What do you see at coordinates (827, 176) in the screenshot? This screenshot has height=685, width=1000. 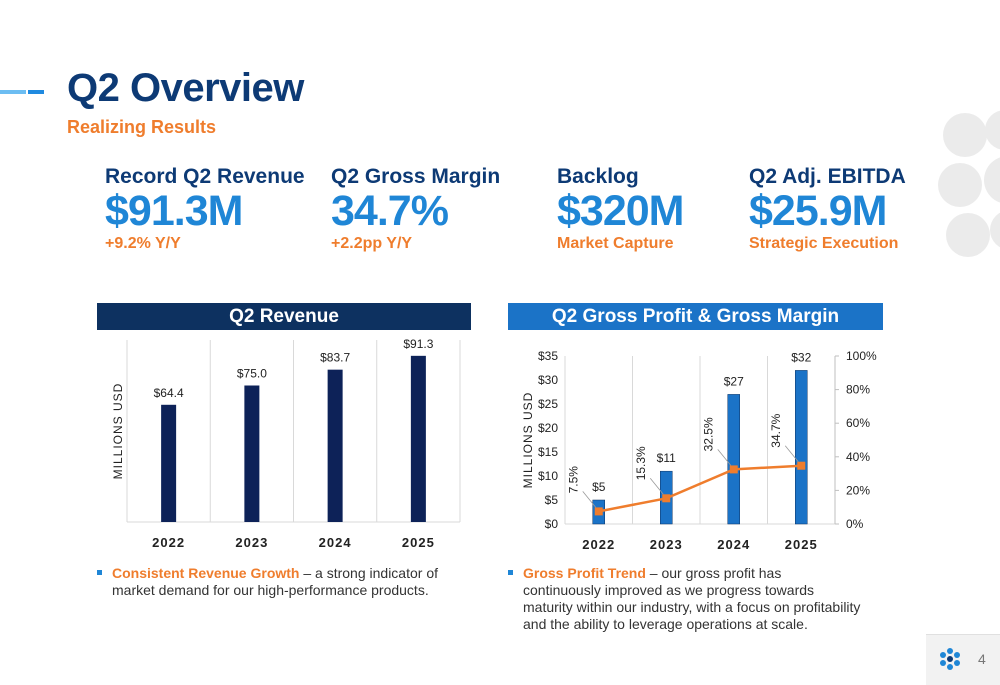 I see `kpi-label: Q2 Adj. EBITDA` at bounding box center [827, 176].